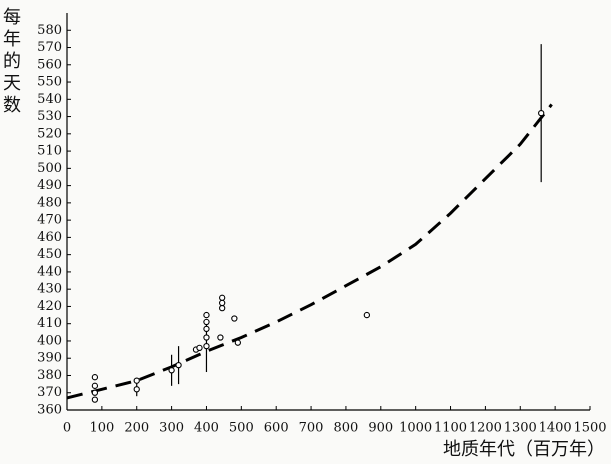 This screenshot has height=464, width=611. What do you see at coordinates (49, 116) in the screenshot?
I see `y-tick-label: 530` at bounding box center [49, 116].